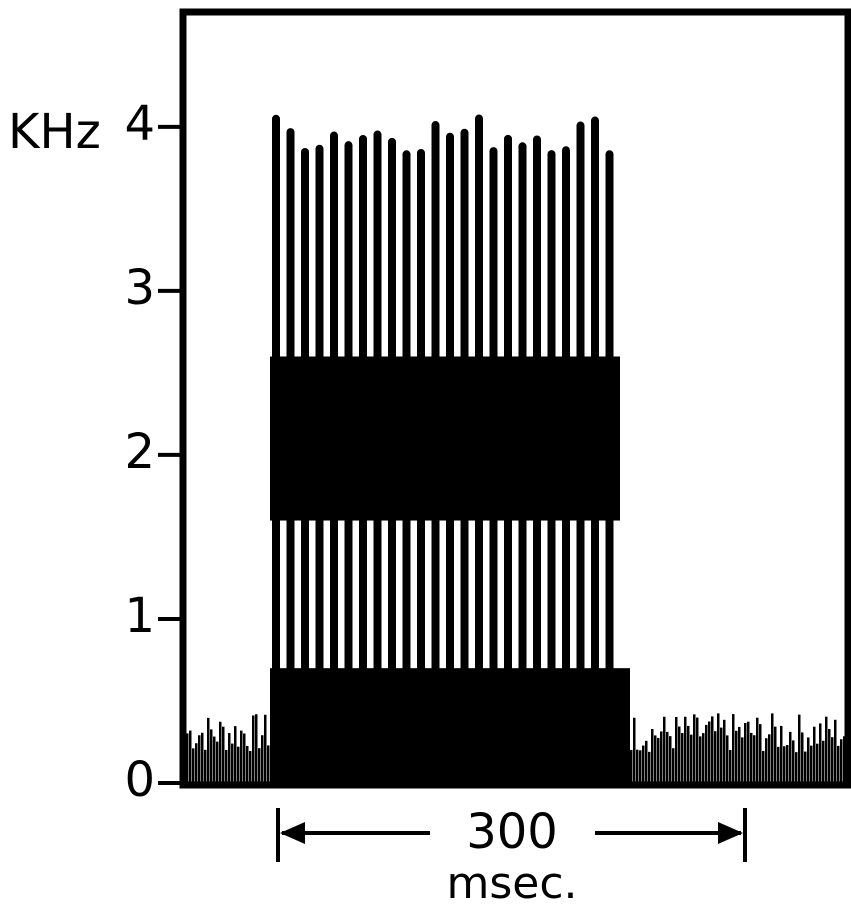 This screenshot has width=851, height=909. What do you see at coordinates (139, 452) in the screenshot?
I see `y-tick-label: 2` at bounding box center [139, 452].